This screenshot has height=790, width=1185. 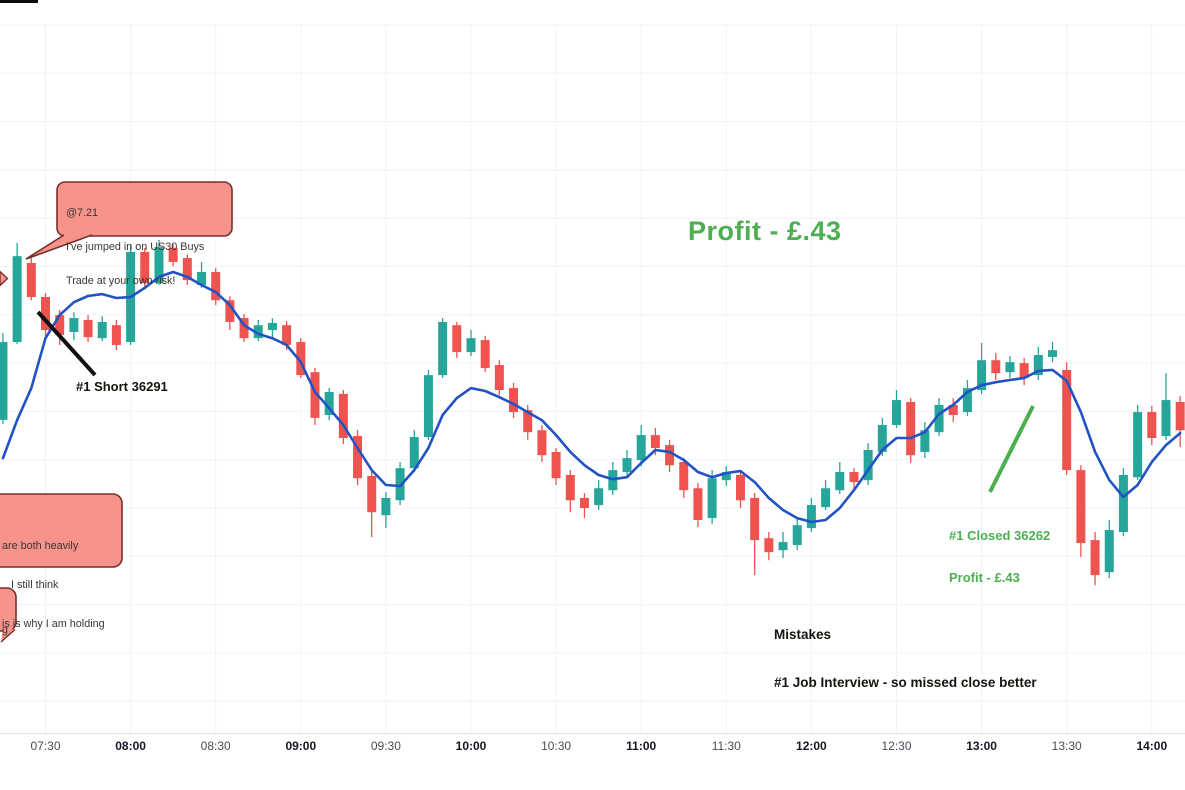 What do you see at coordinates (1011, 449) in the screenshot?
I see `close-trade-arrow-line` at bounding box center [1011, 449].